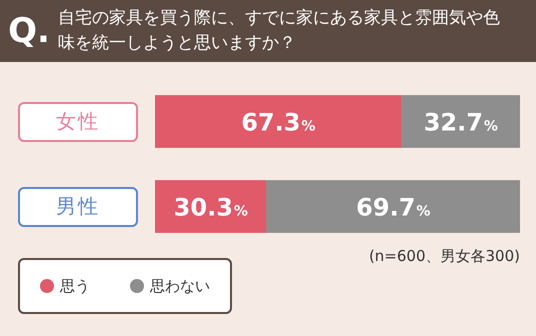  What do you see at coordinates (278, 122) in the screenshot?
I see `data-label: 67.3%` at bounding box center [278, 122].